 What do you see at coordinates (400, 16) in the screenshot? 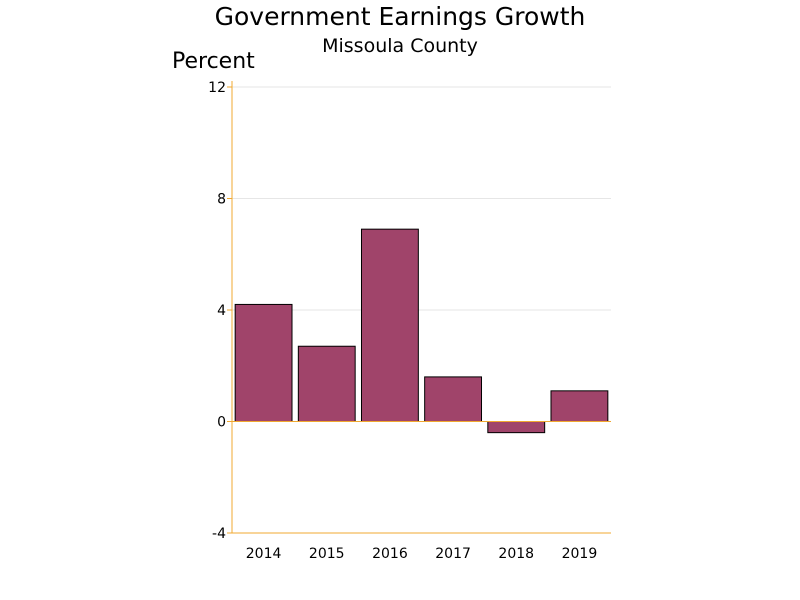
I see `chart-title: Government Earnings Growth` at bounding box center [400, 16].